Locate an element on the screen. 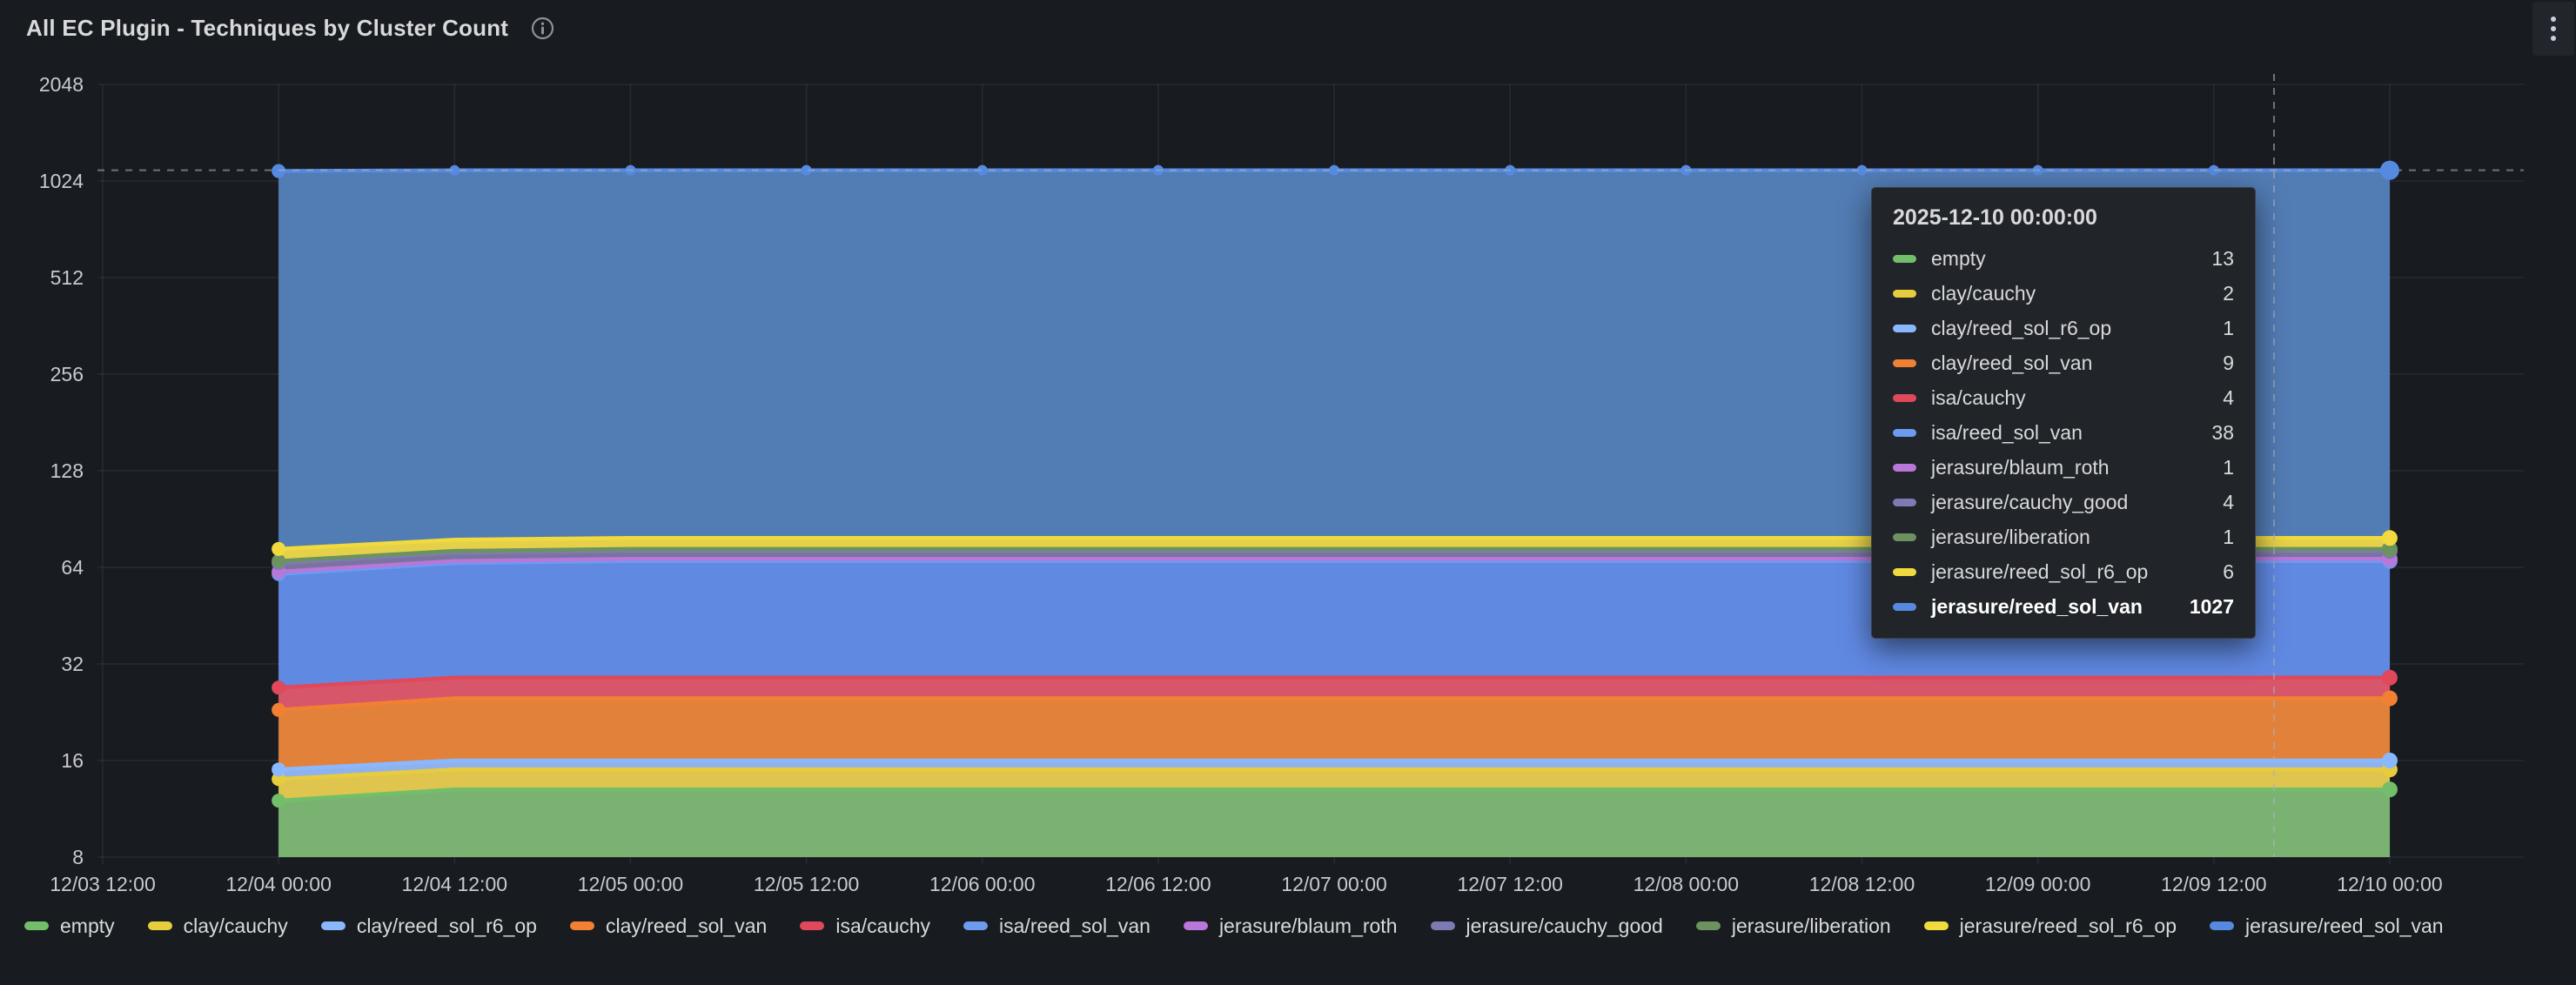 This screenshot has width=2576, height=985. line-clay/reed_sol_r6_op is located at coordinates (1334, 765).